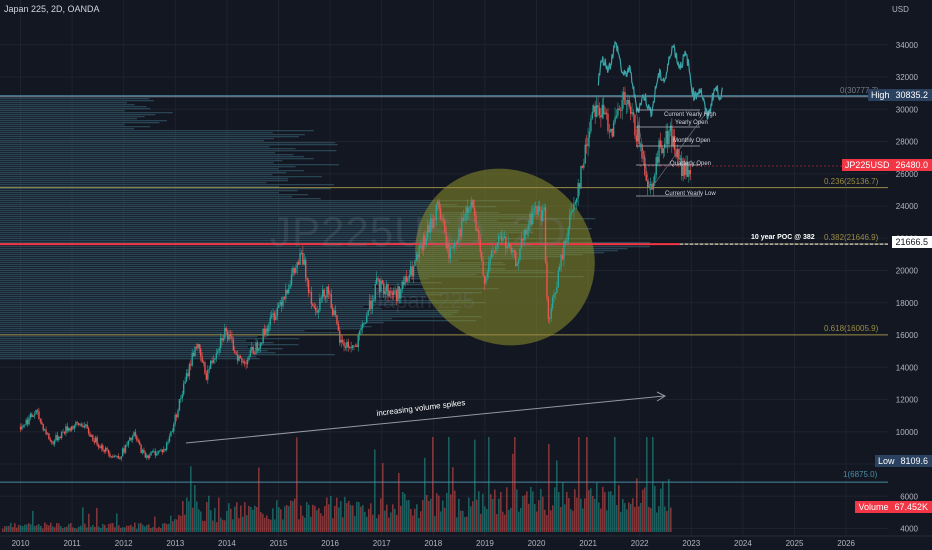 Image resolution: width=932 pixels, height=550 pixels. Describe the element at coordinates (903, 461) in the screenshot. I see `low-price-tag: Low 8109.6` at that location.